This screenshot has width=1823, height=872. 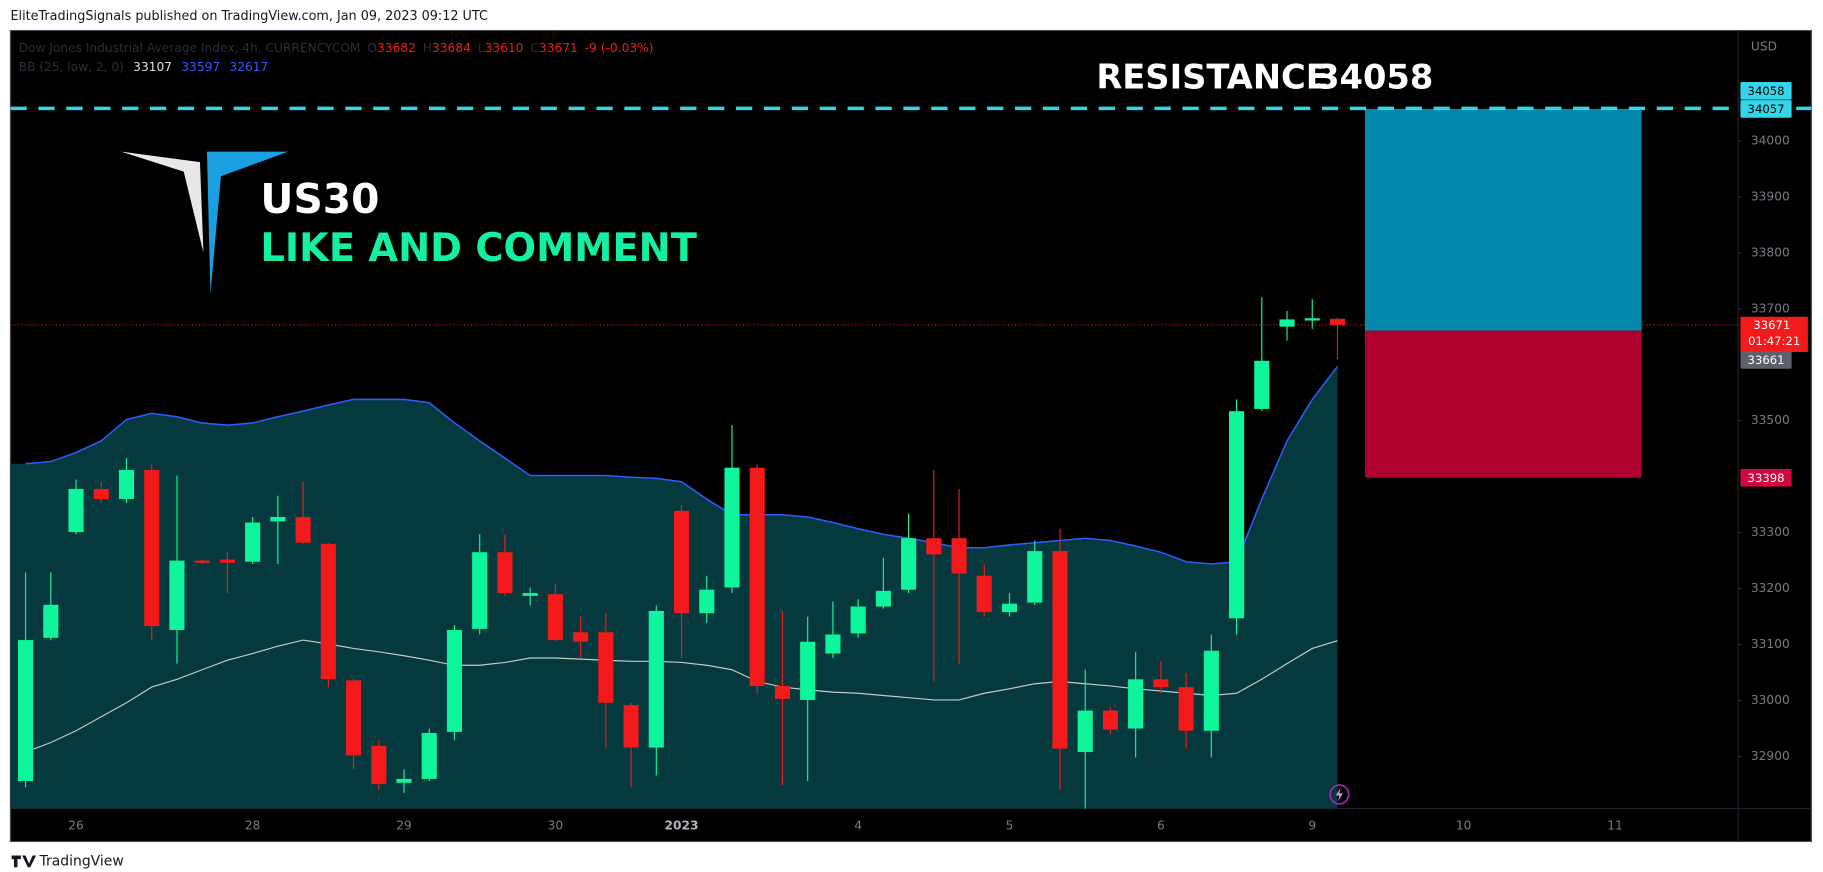 I want to click on position-profit-zone, so click(x=1503, y=219).